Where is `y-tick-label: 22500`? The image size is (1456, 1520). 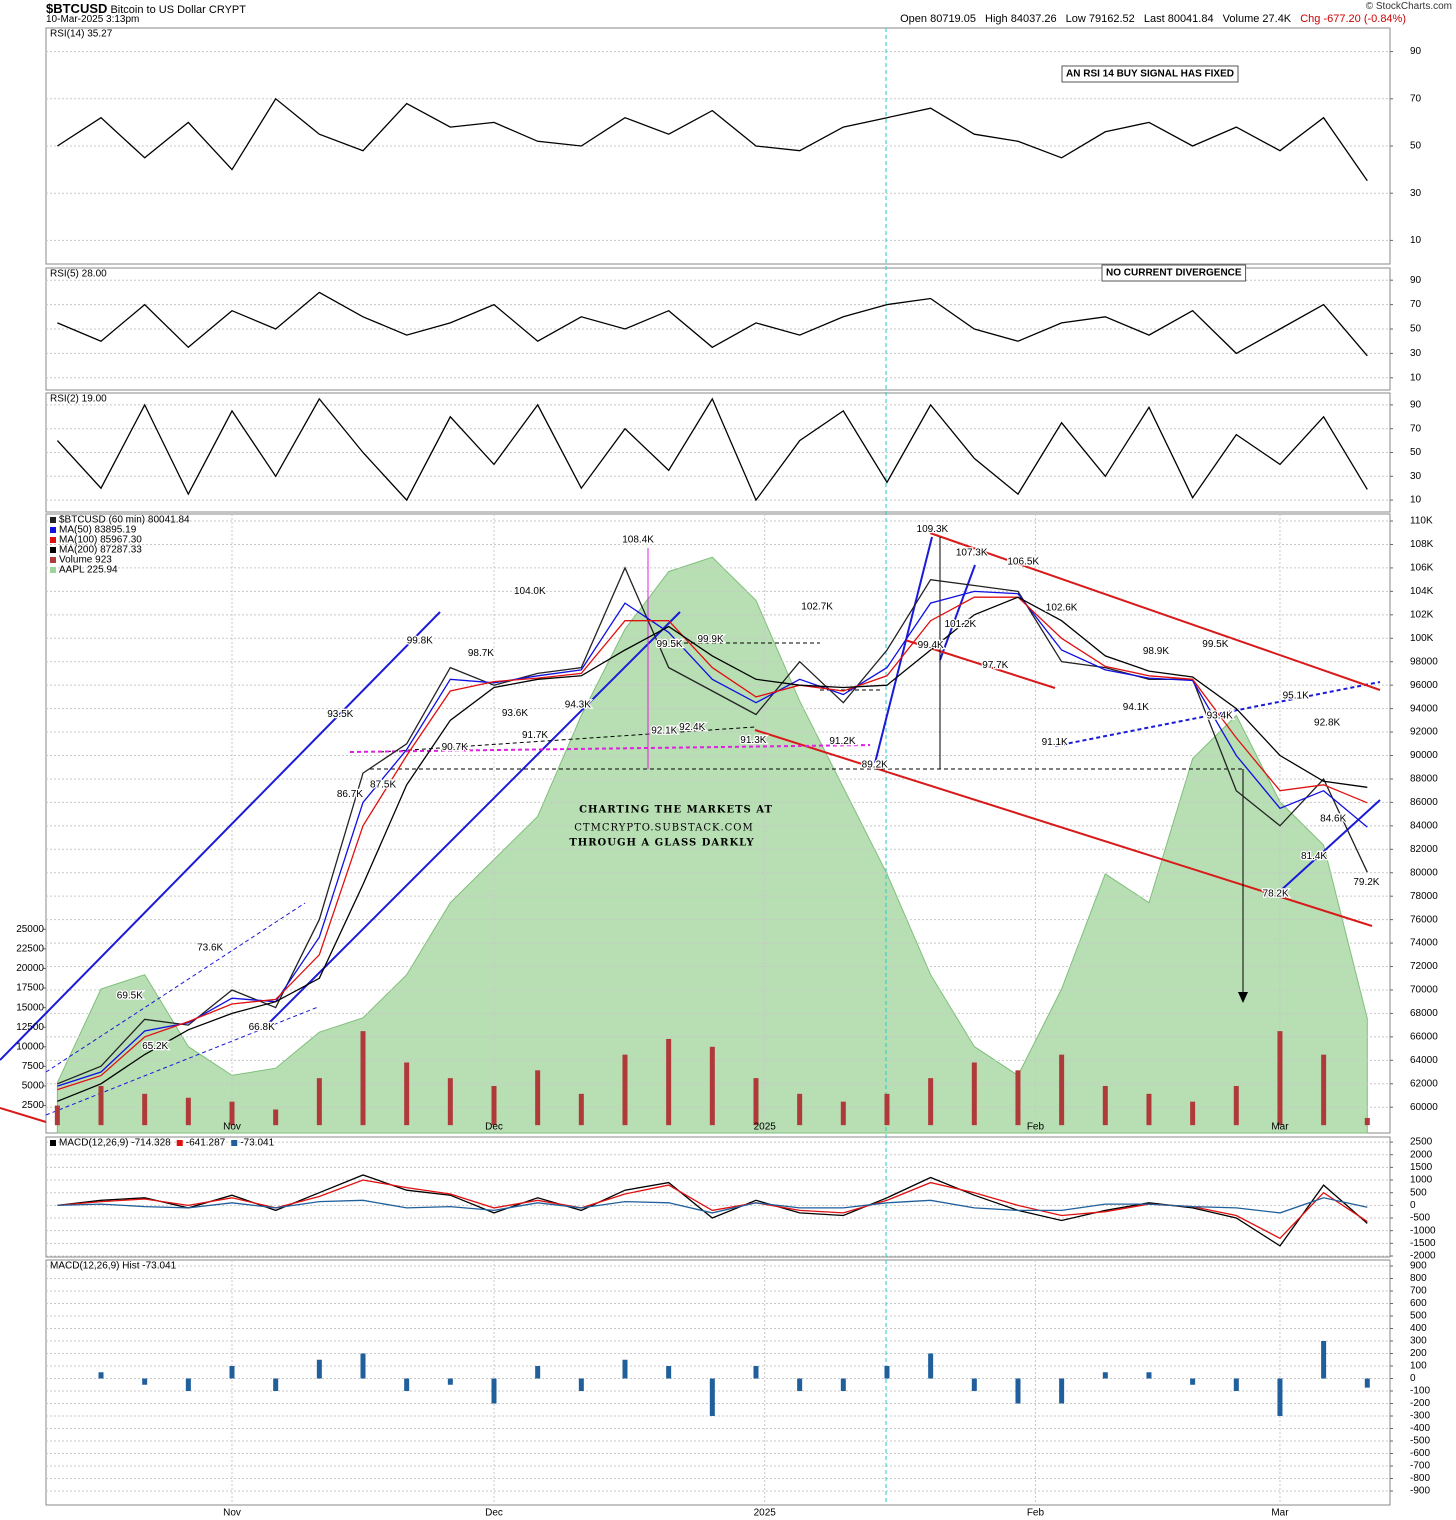
y-tick-label: 22500 is located at coordinates (30, 949).